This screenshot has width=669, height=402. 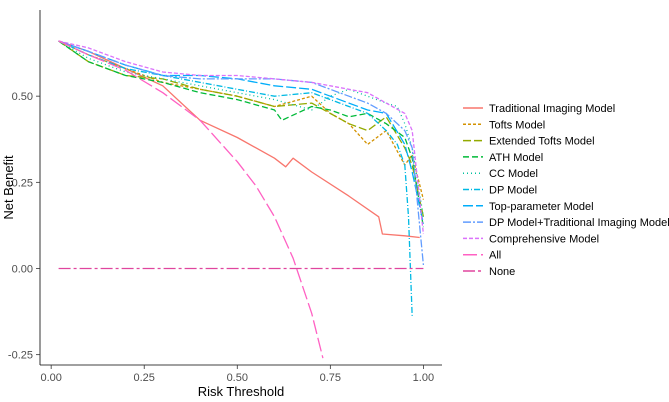 What do you see at coordinates (513, 191) in the screenshot?
I see `legend-label-dp-model: DP Model` at bounding box center [513, 191].